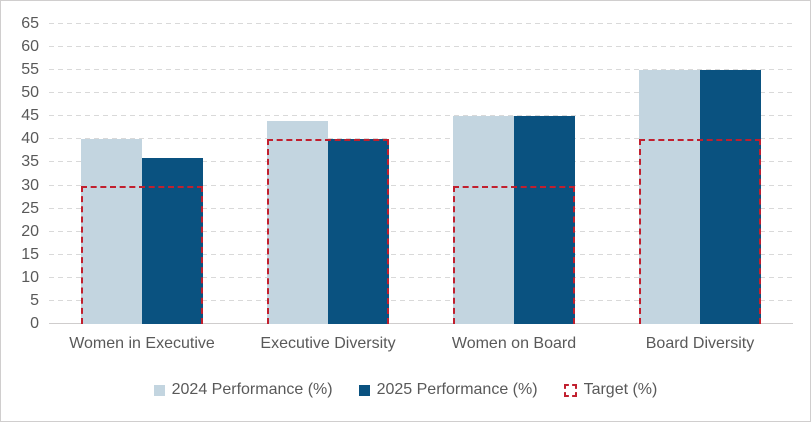 The height and width of the screenshot is (422, 811). I want to click on y-tick-label: 45, so click(30, 116).